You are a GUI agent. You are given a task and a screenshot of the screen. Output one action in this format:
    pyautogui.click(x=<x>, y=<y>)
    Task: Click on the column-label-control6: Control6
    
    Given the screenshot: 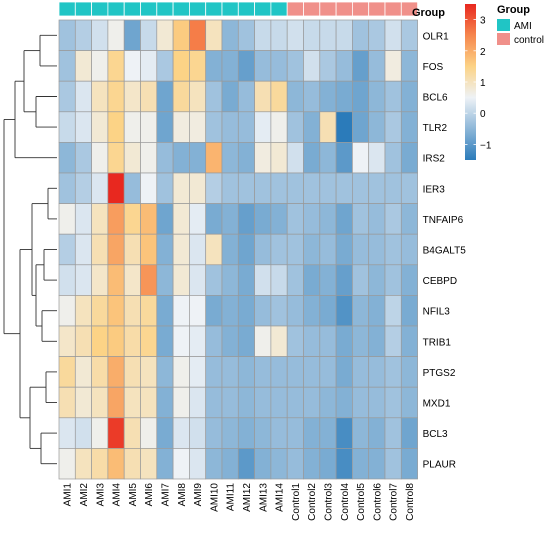 What is the action you would take?
    pyautogui.click(x=377, y=502)
    